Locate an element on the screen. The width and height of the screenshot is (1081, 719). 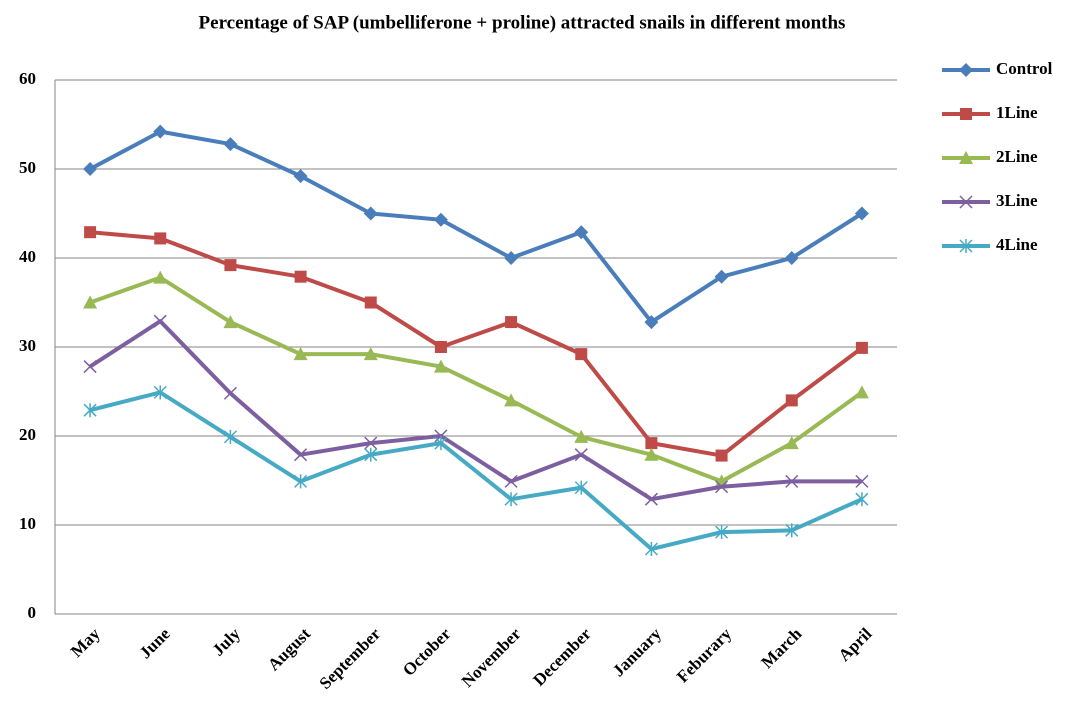
y-tick-label: 0 is located at coordinates (32, 612).